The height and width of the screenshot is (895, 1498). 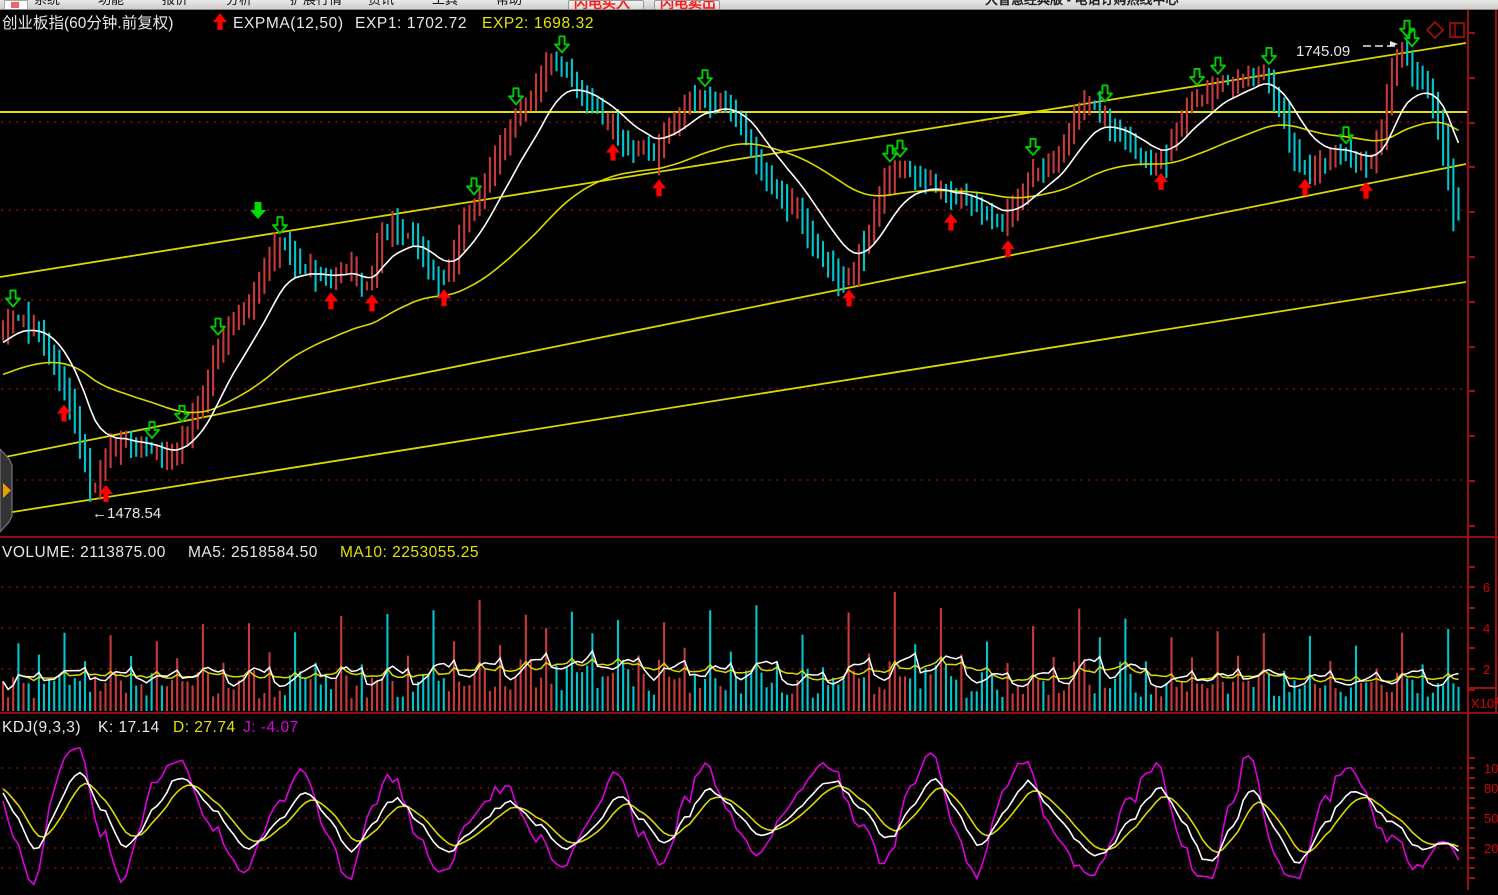 I want to click on svg-text: KDJ(9,3,3), so click(x=41, y=727).